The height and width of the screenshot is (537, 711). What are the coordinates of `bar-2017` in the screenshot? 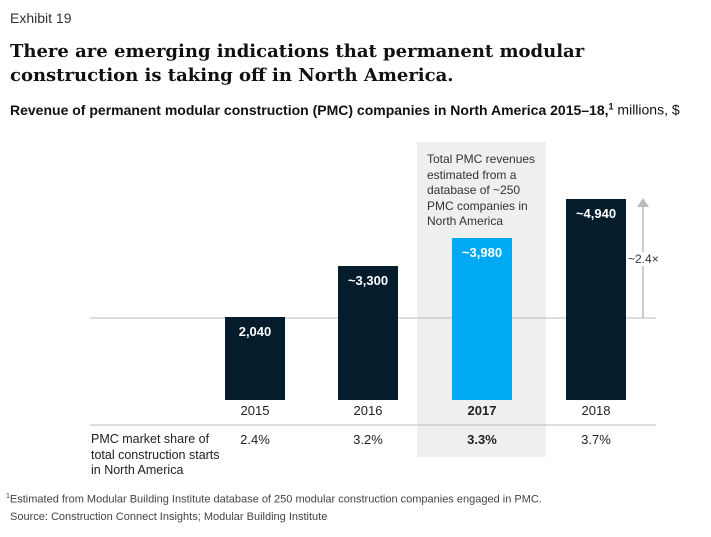 It's located at (482, 319).